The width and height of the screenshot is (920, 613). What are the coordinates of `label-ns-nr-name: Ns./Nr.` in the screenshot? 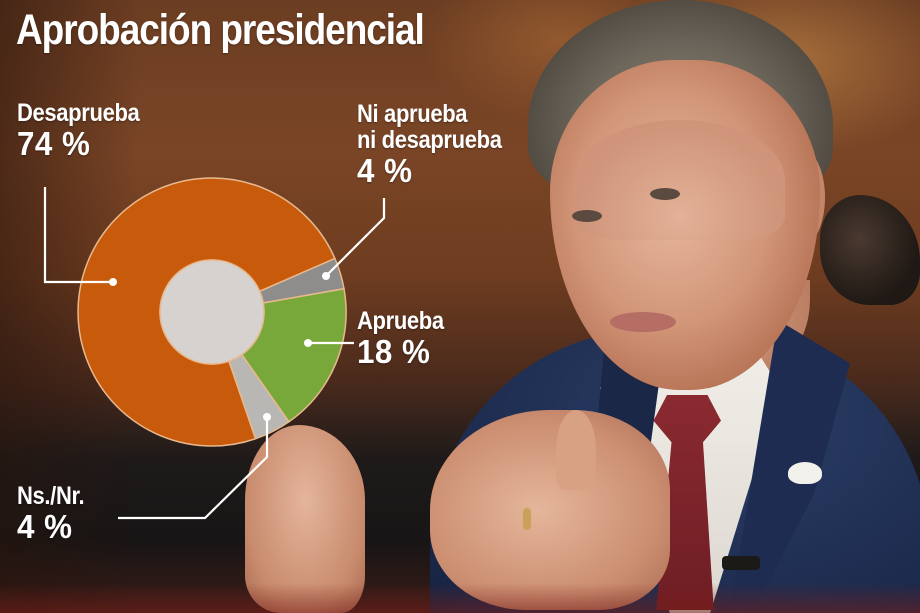 It's located at (51, 496).